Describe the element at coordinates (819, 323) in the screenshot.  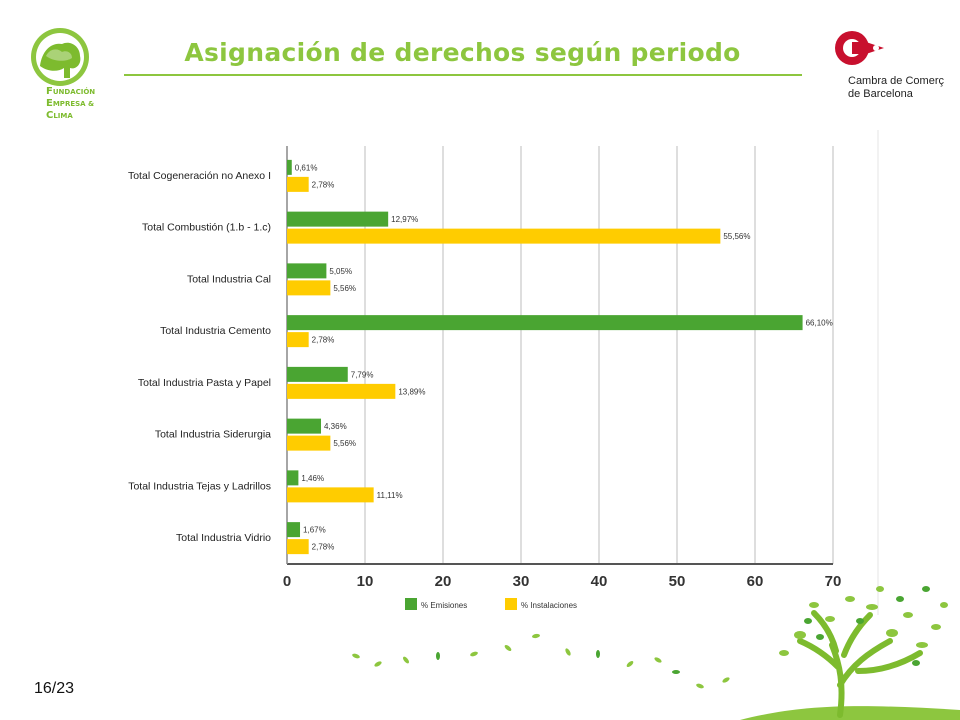
I see `data-label: 66,10%` at that location.